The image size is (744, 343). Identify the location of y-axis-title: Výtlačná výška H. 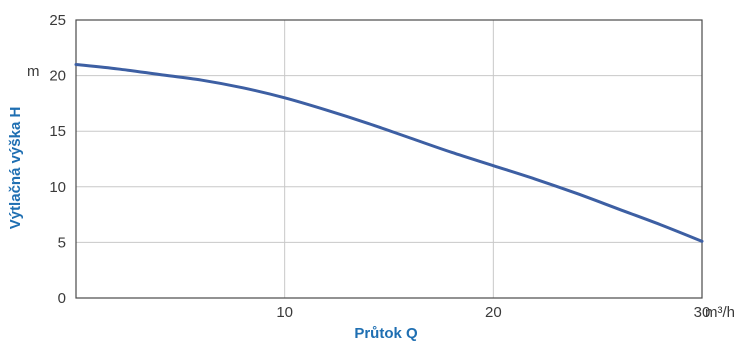
(15, 168).